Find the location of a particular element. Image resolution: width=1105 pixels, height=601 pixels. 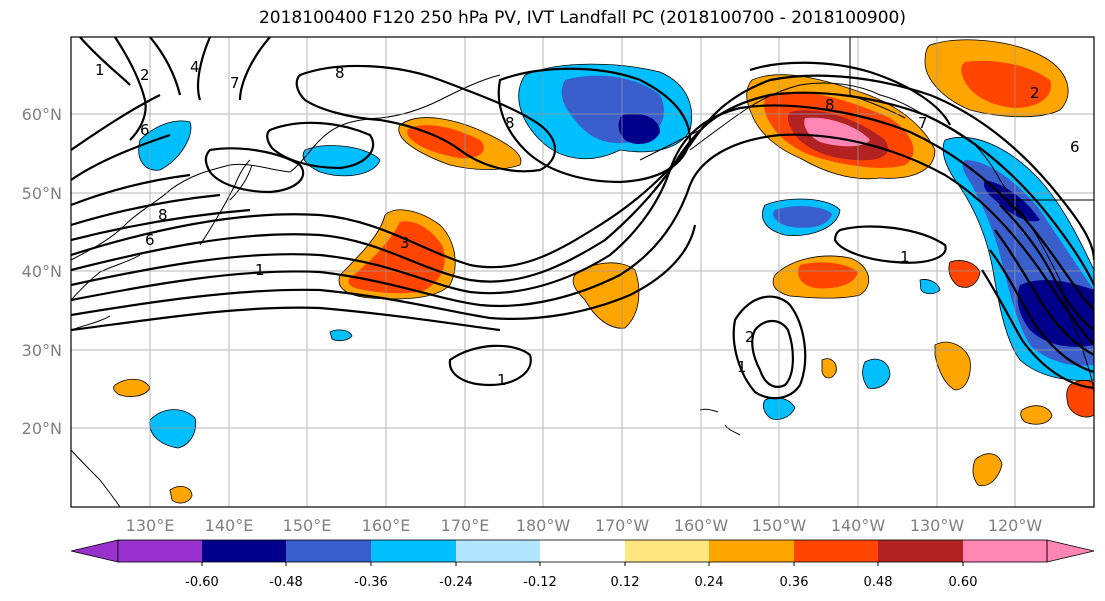

colorbar-extend-high is located at coordinates (1070, 551).